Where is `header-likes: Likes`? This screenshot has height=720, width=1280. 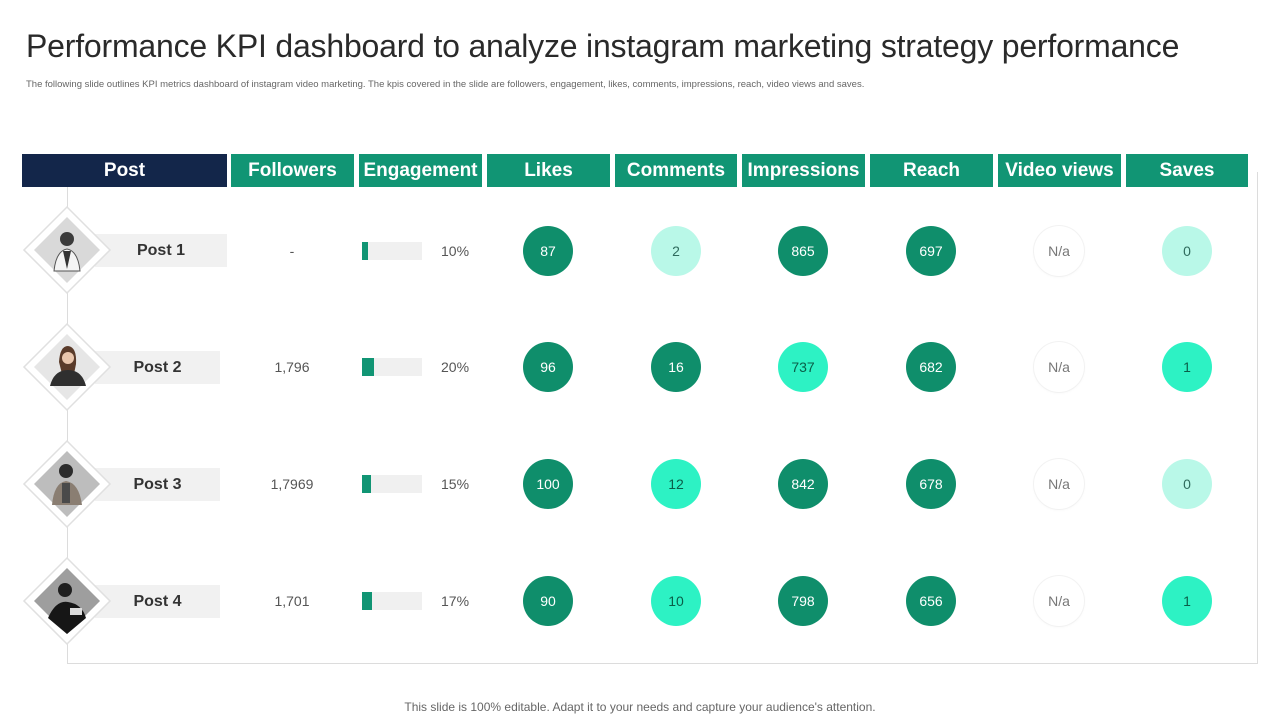 header-likes: Likes is located at coordinates (548, 170).